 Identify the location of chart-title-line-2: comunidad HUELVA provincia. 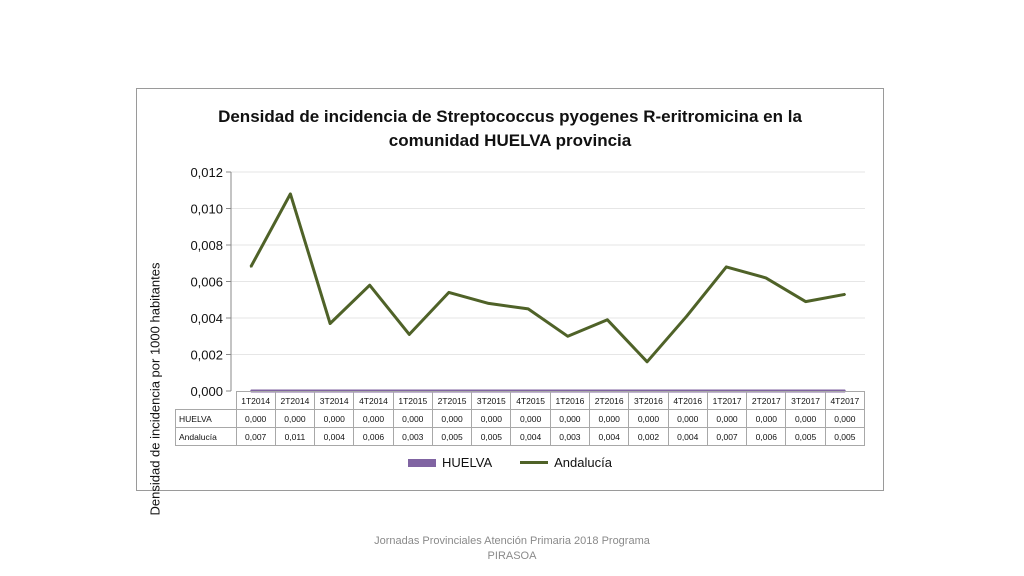
(510, 140).